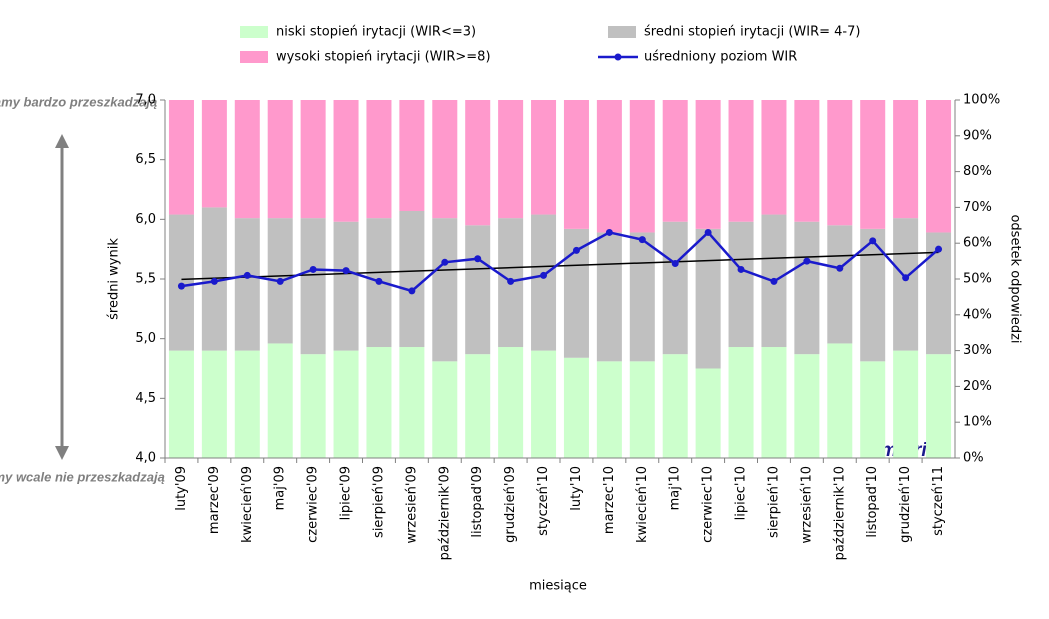 This screenshot has height=619, width=1049. Describe the element at coordinates (411, 505) in the screenshot. I see `x-tick-label: wrzesień'09` at that location.